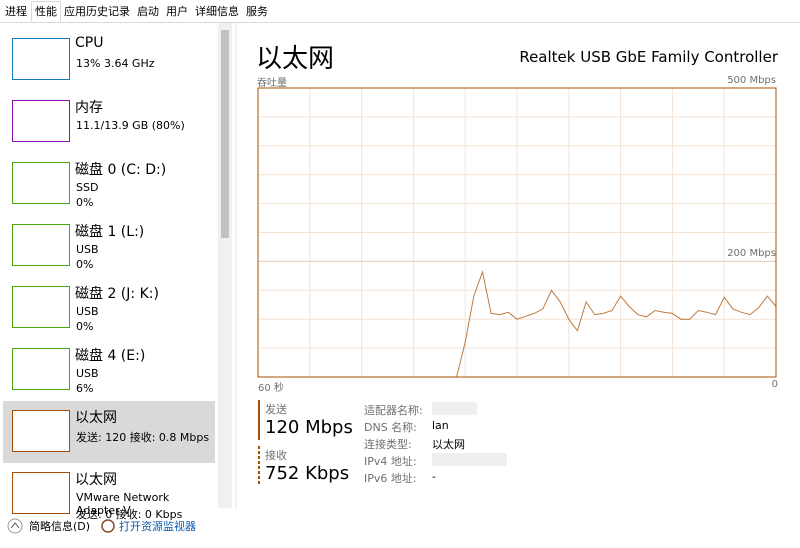 This screenshot has width=800, height=548. I want to click on tab: 应用历史记录, so click(97, 11).